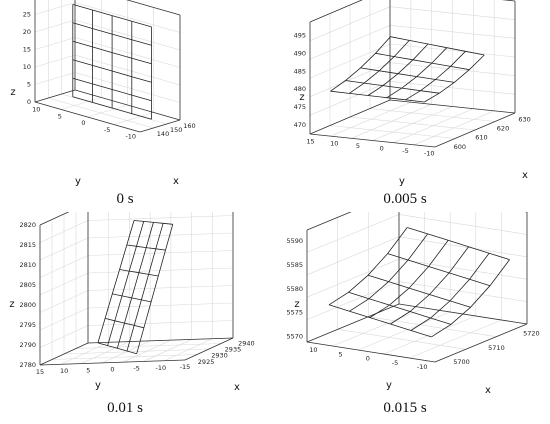  What do you see at coordinates (405, 408) in the screenshot?
I see `panel-caption: 0.015 s` at bounding box center [405, 408].